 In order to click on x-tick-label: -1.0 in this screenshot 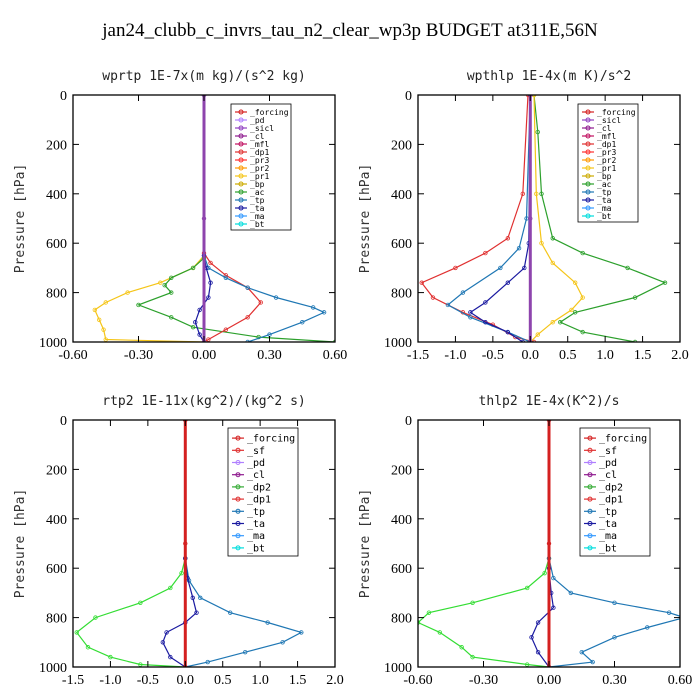, I will do `click(110, 680)`.